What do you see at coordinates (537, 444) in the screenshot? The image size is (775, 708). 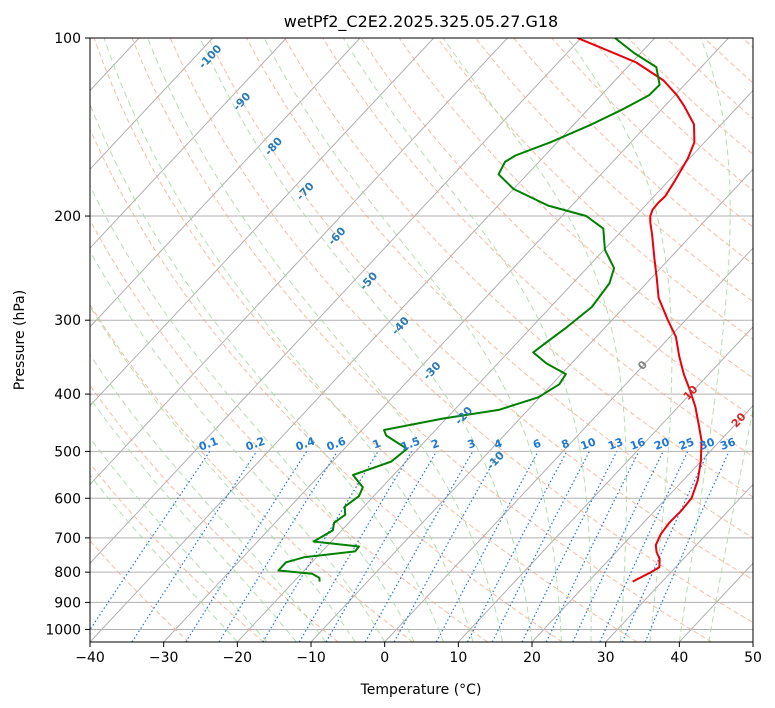 I see `mixing-ratio-label: 6` at bounding box center [537, 444].